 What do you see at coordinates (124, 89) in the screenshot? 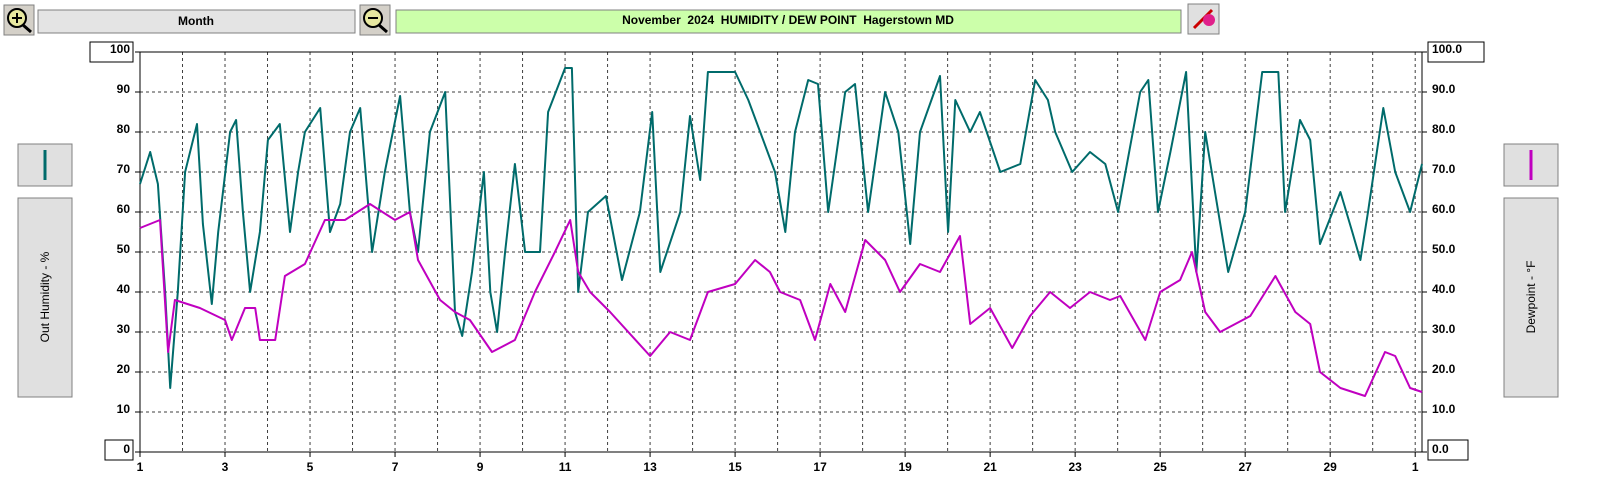
I see `y-tick-label: 90` at bounding box center [124, 89].